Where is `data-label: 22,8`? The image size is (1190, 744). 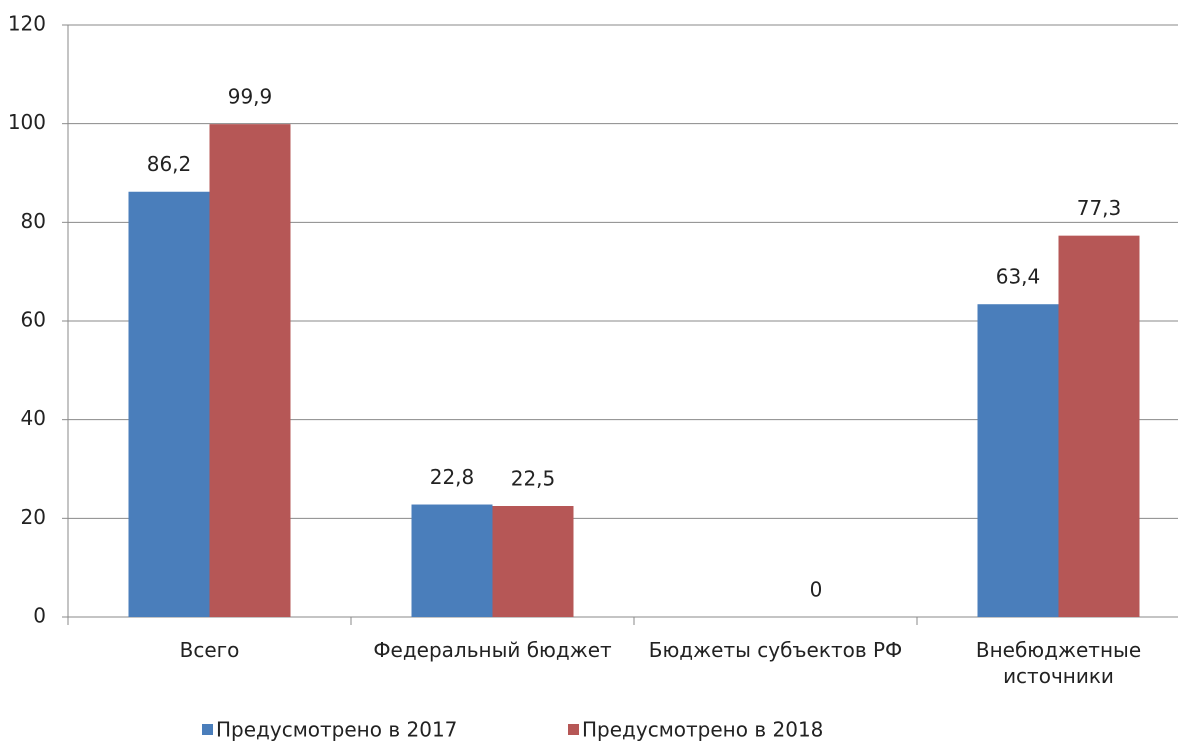
data-label: 22,8 is located at coordinates (452, 477).